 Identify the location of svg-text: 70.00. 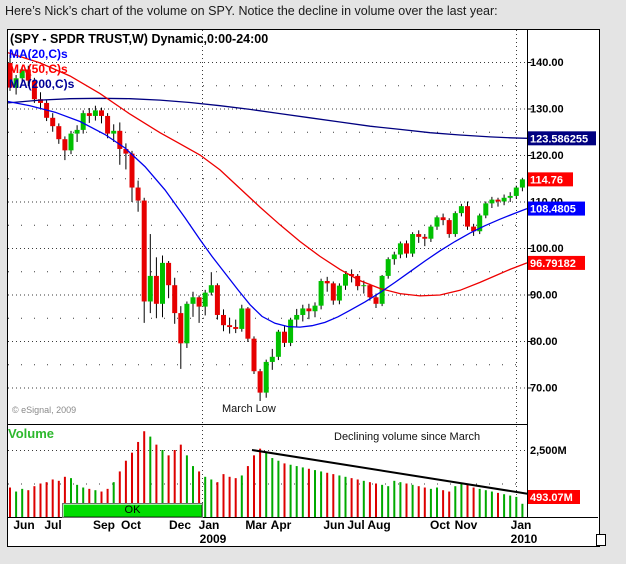
(544, 389).